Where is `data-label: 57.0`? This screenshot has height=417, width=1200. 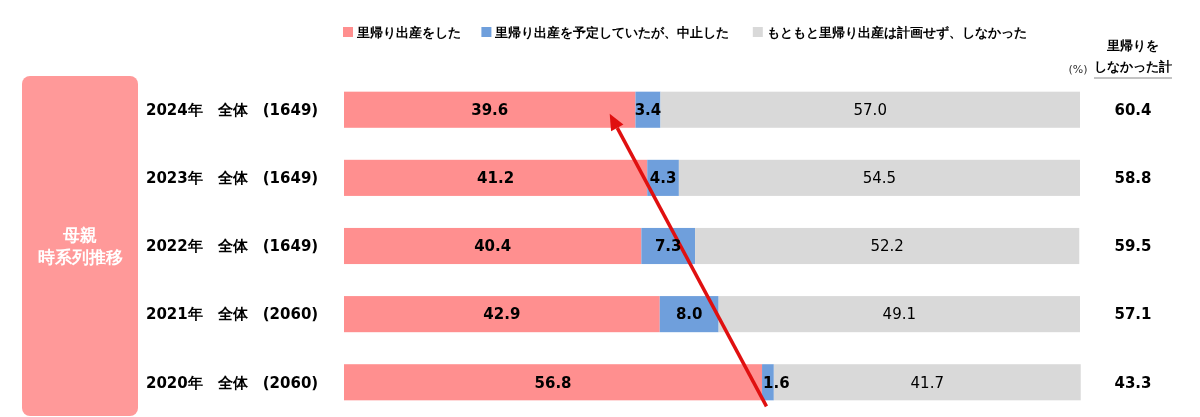 data-label: 57.0 is located at coordinates (870, 109).